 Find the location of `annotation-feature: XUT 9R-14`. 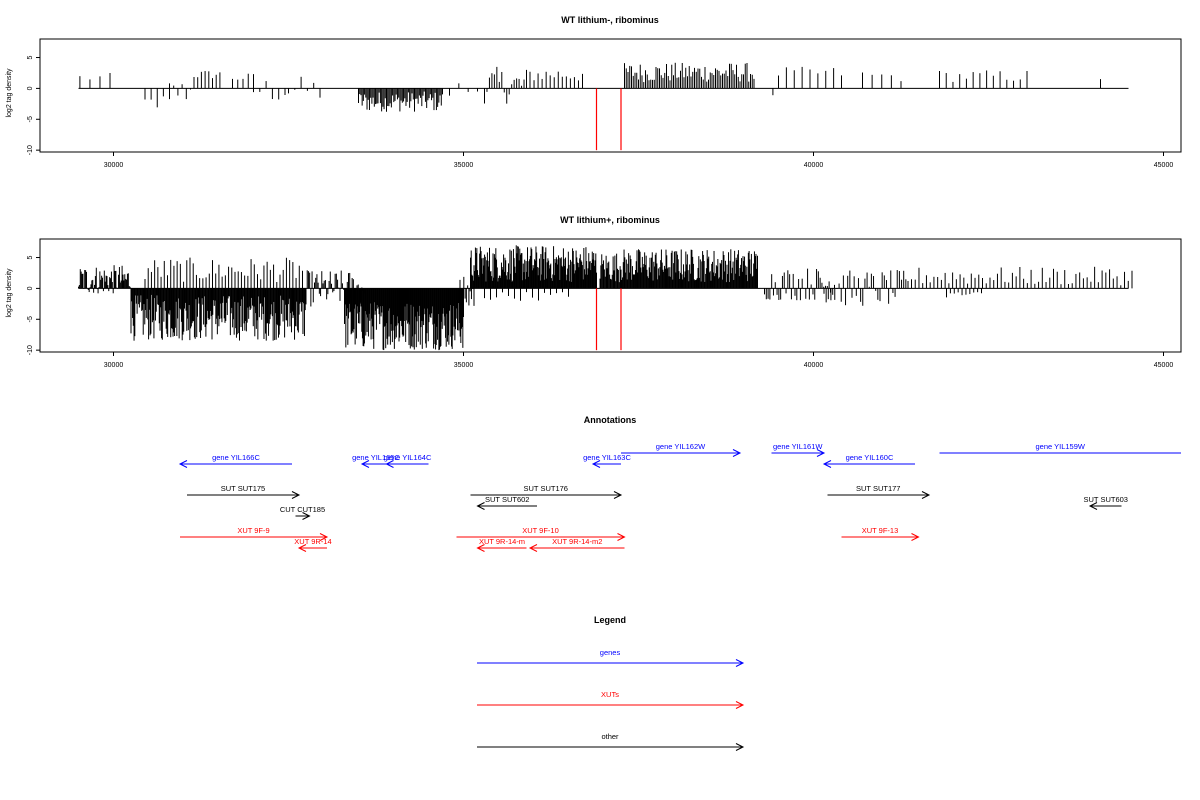

annotation-feature: XUT 9R-14 is located at coordinates (313, 544).